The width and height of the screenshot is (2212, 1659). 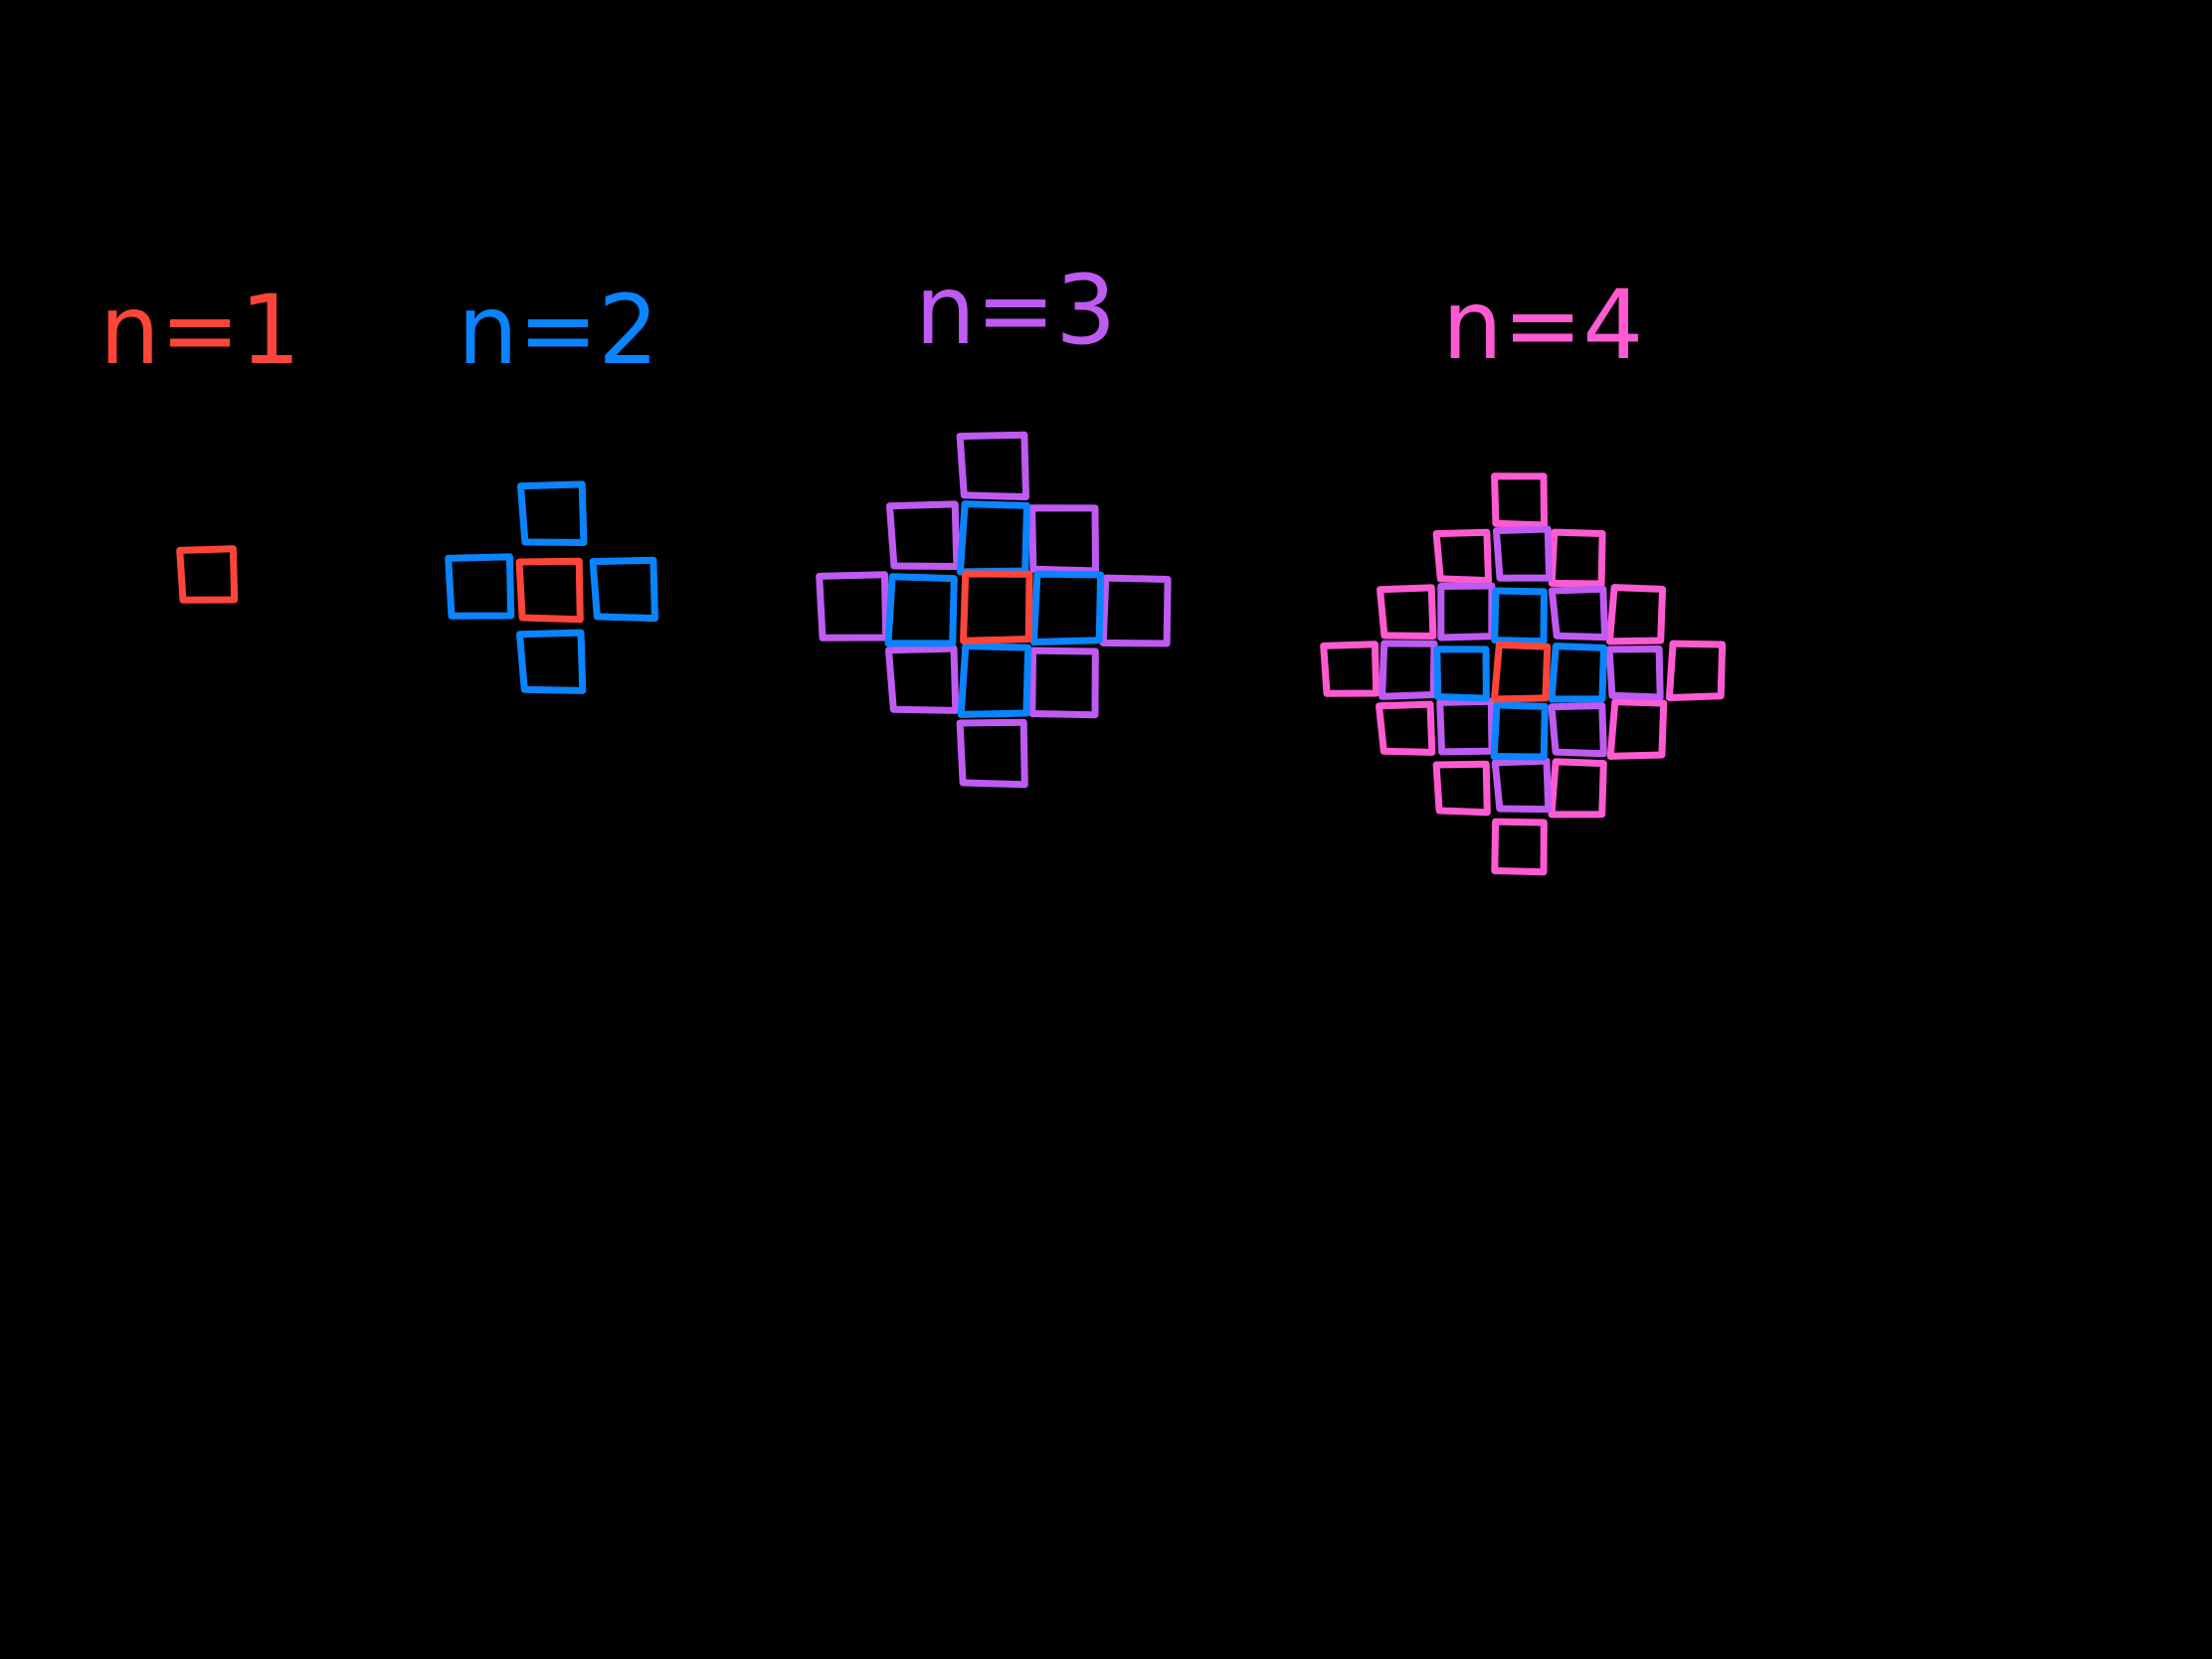 I want to click on cells-n3, so click(x=994, y=610).